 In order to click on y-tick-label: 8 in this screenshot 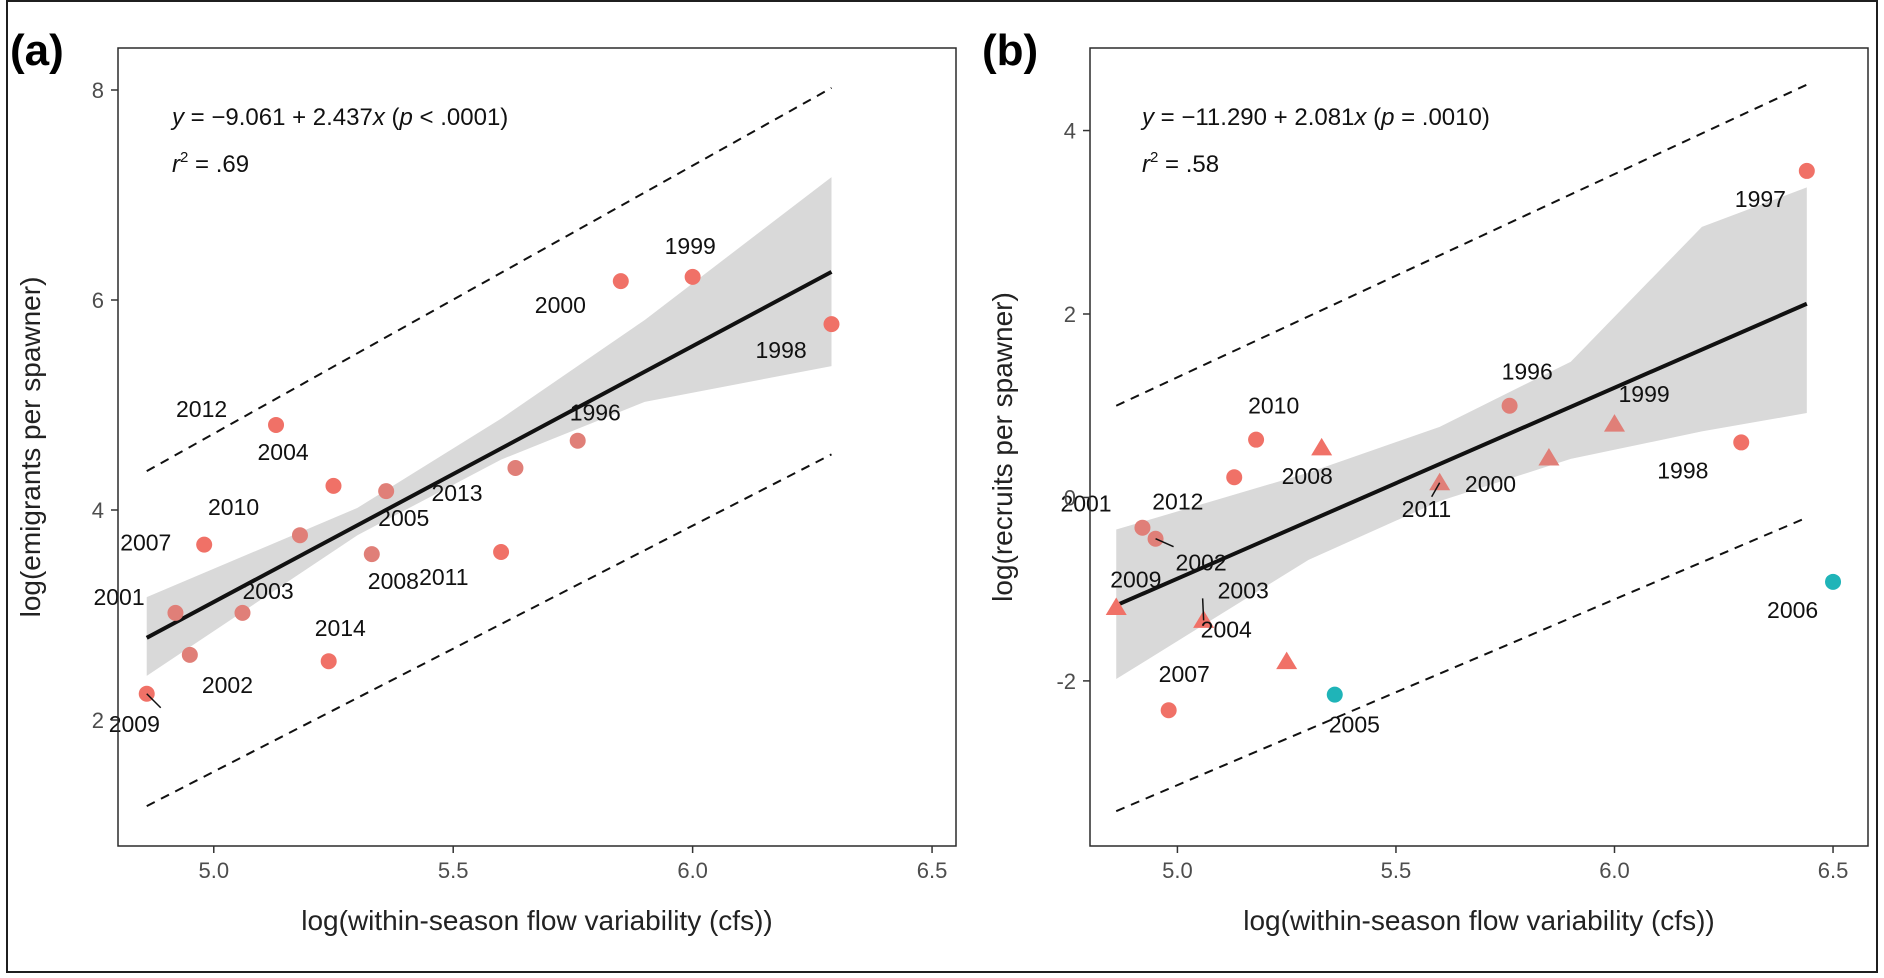, I will do `click(98, 90)`.